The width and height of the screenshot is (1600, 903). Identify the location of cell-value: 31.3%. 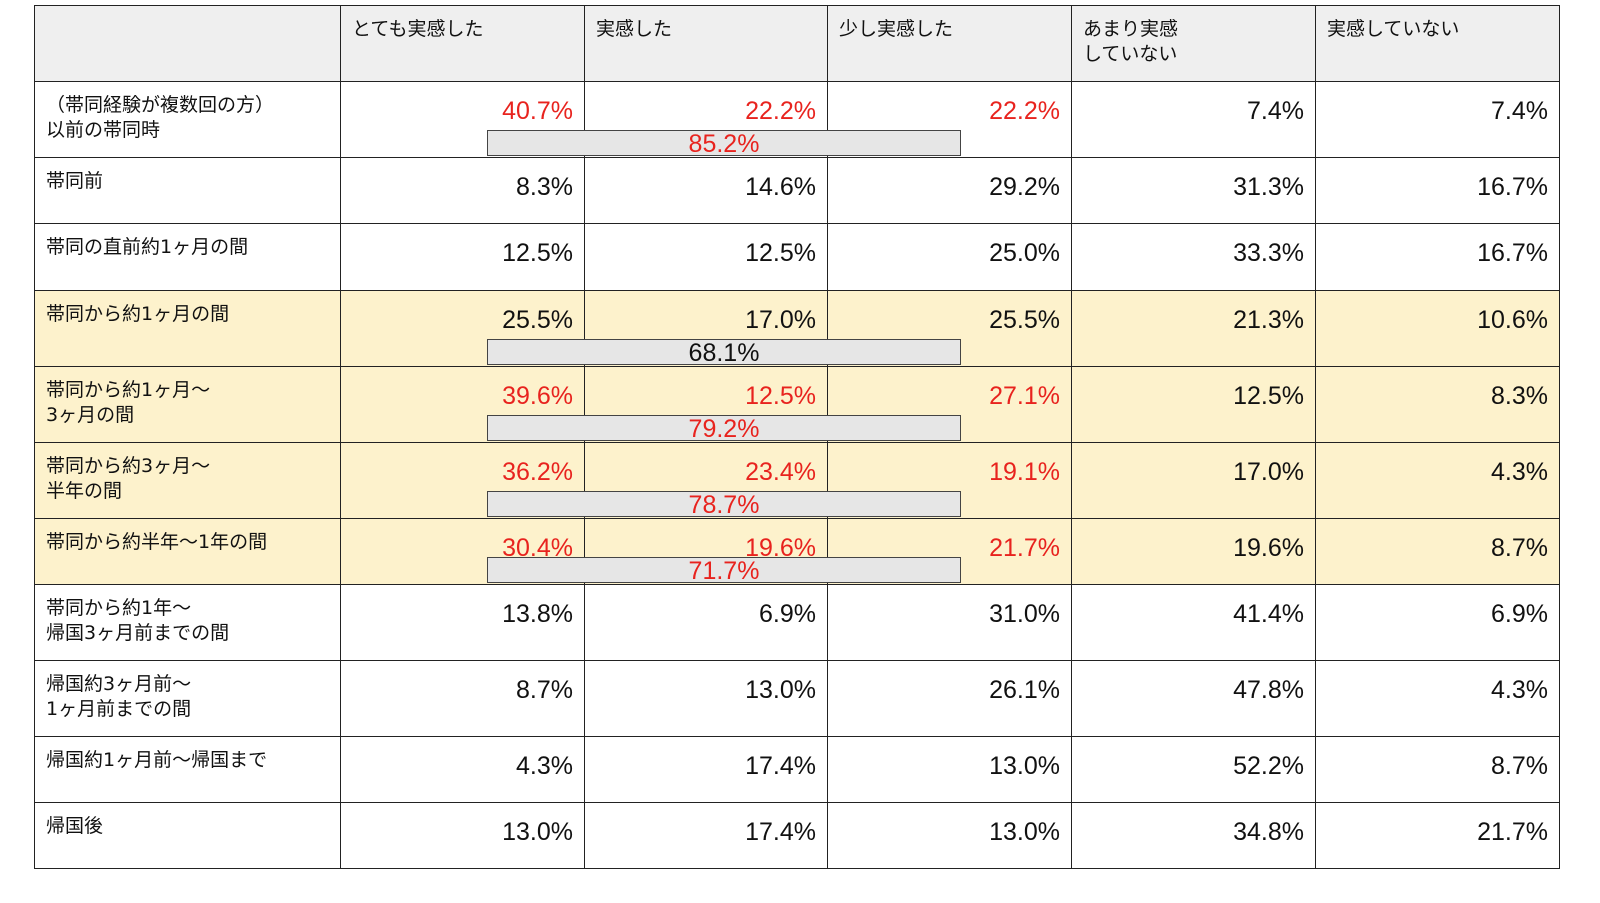
(1193, 190).